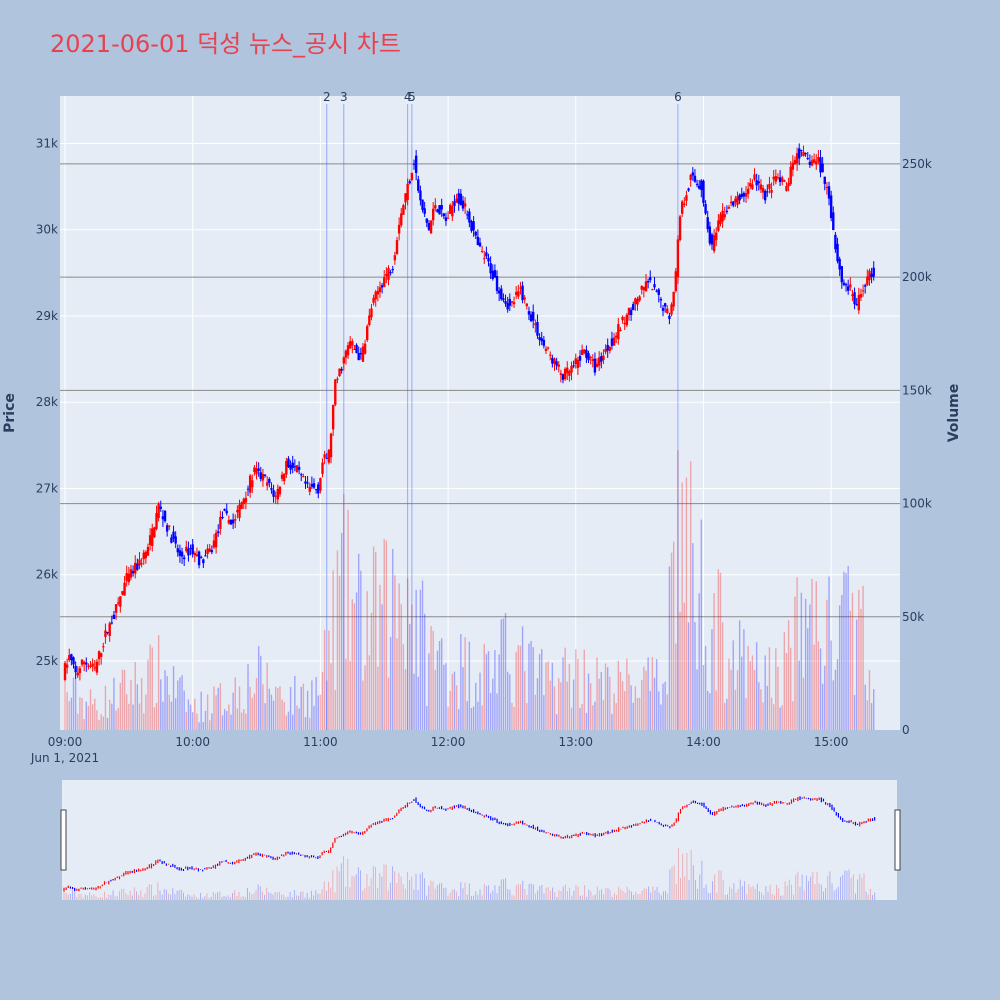 This screenshot has width=1000, height=1000. What do you see at coordinates (469, 848) in the screenshot?
I see `range-slider-preview` at bounding box center [469, 848].